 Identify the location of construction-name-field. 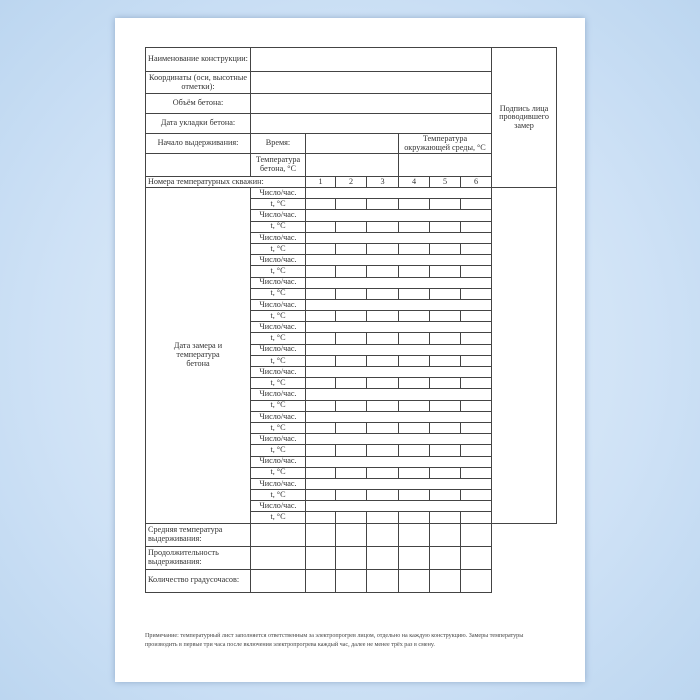
(371, 59).